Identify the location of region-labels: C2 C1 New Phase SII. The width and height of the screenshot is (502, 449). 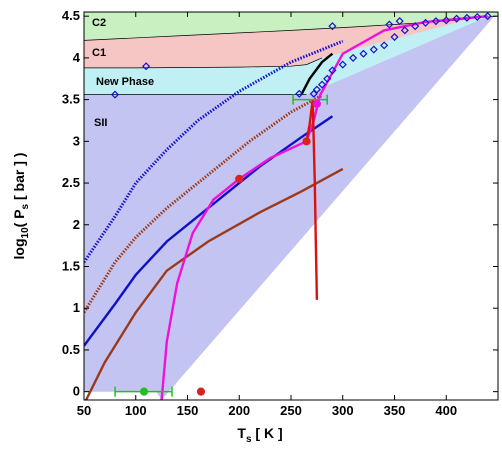
(123, 73).